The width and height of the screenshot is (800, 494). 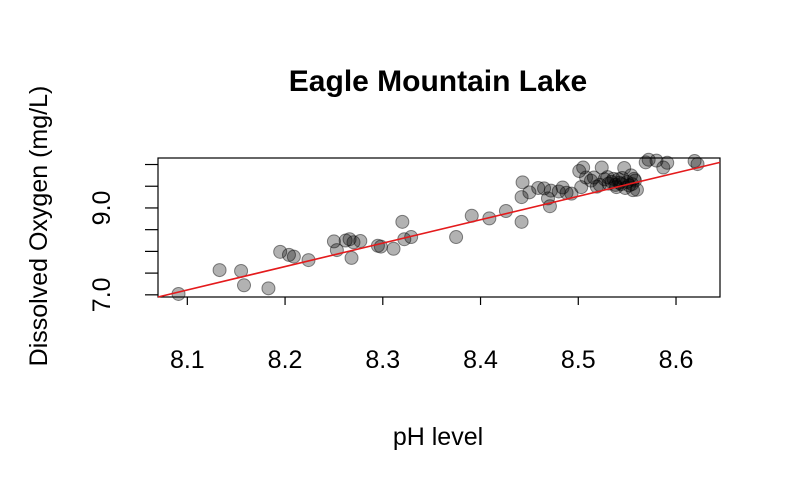 What do you see at coordinates (285, 360) in the screenshot?
I see `x-tick-label: 8.2` at bounding box center [285, 360].